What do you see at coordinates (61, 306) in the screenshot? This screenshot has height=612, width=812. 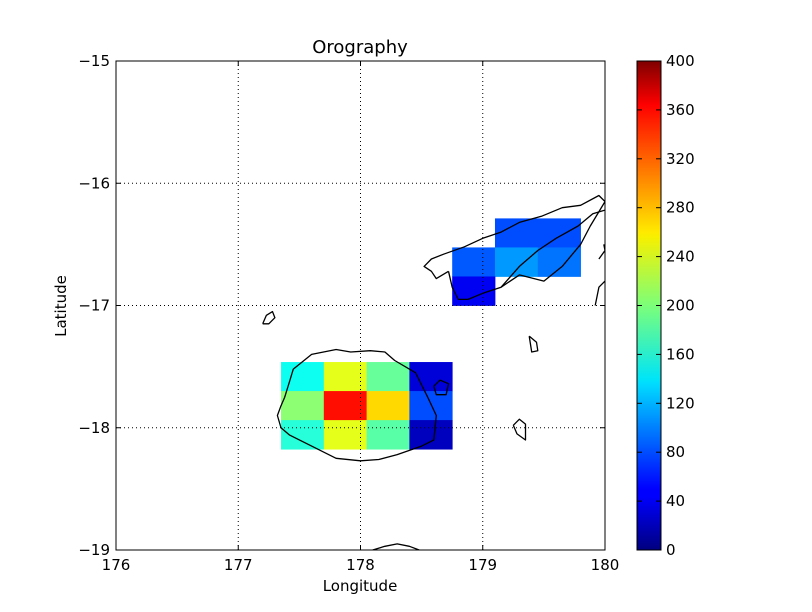 I see `y-axis-label: Latitude` at bounding box center [61, 306].